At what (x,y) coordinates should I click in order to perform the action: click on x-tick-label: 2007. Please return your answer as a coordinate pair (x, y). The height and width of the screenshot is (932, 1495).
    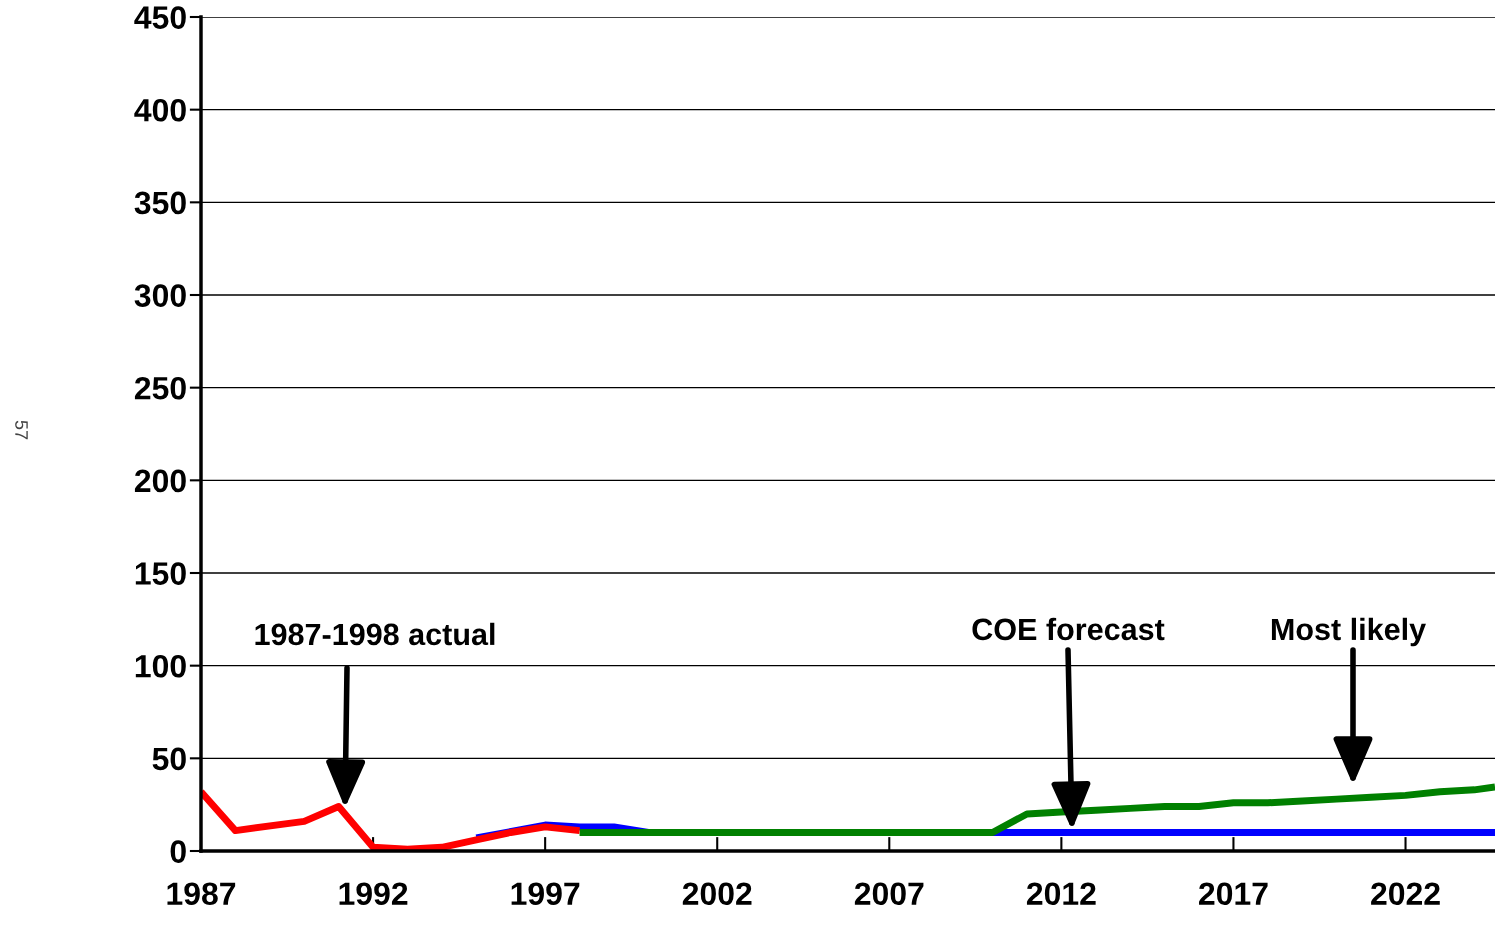
    Looking at the image, I should click on (889, 894).